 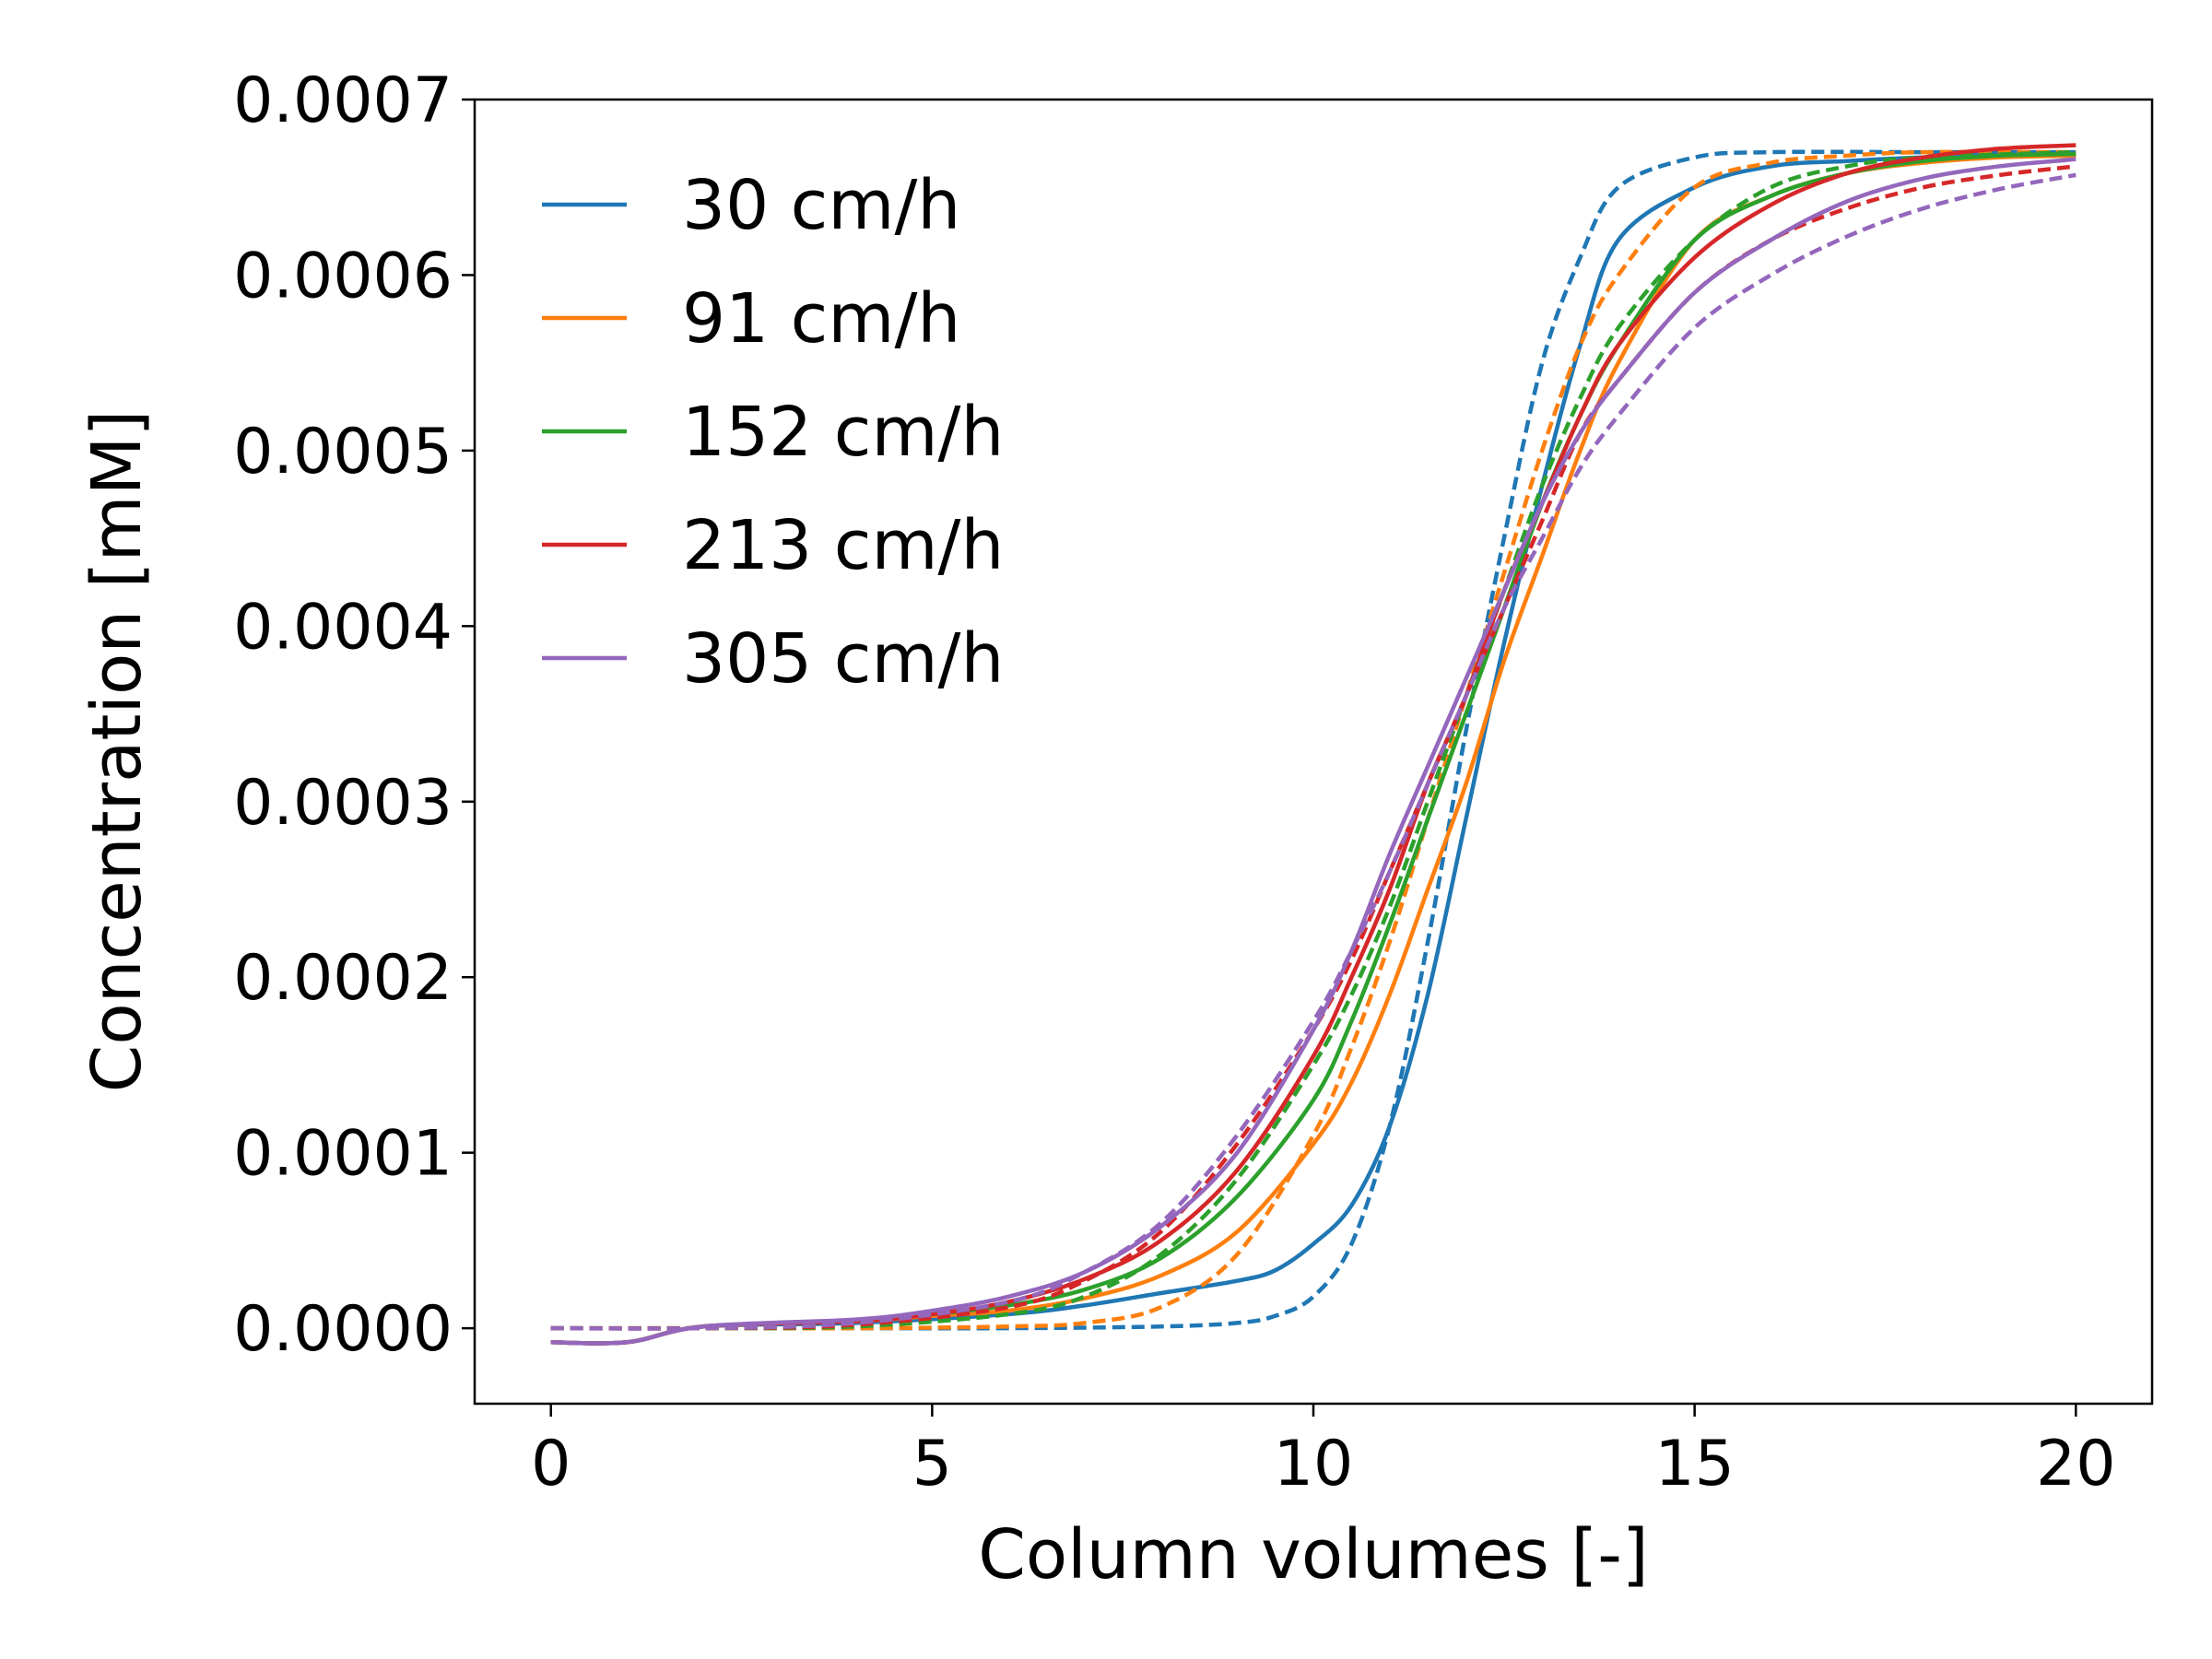 What do you see at coordinates (343, 627) in the screenshot?
I see `y-tick-label: 0.0004` at bounding box center [343, 627].